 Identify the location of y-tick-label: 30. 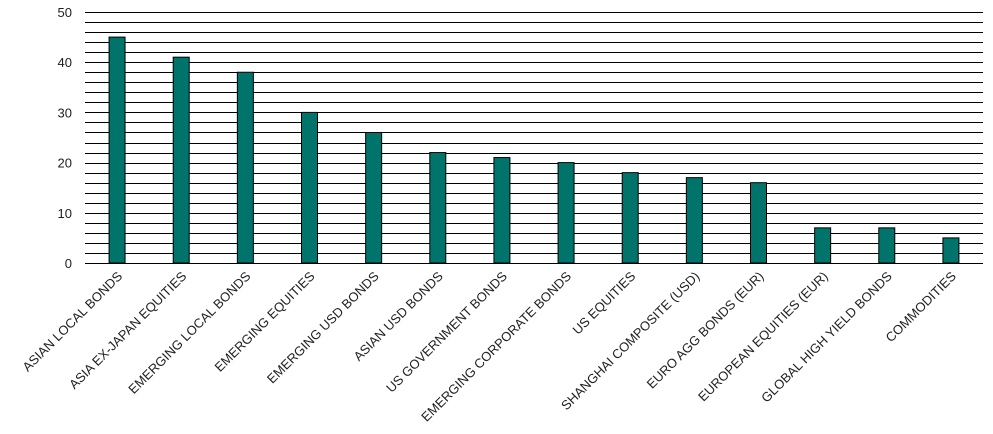
(65, 112).